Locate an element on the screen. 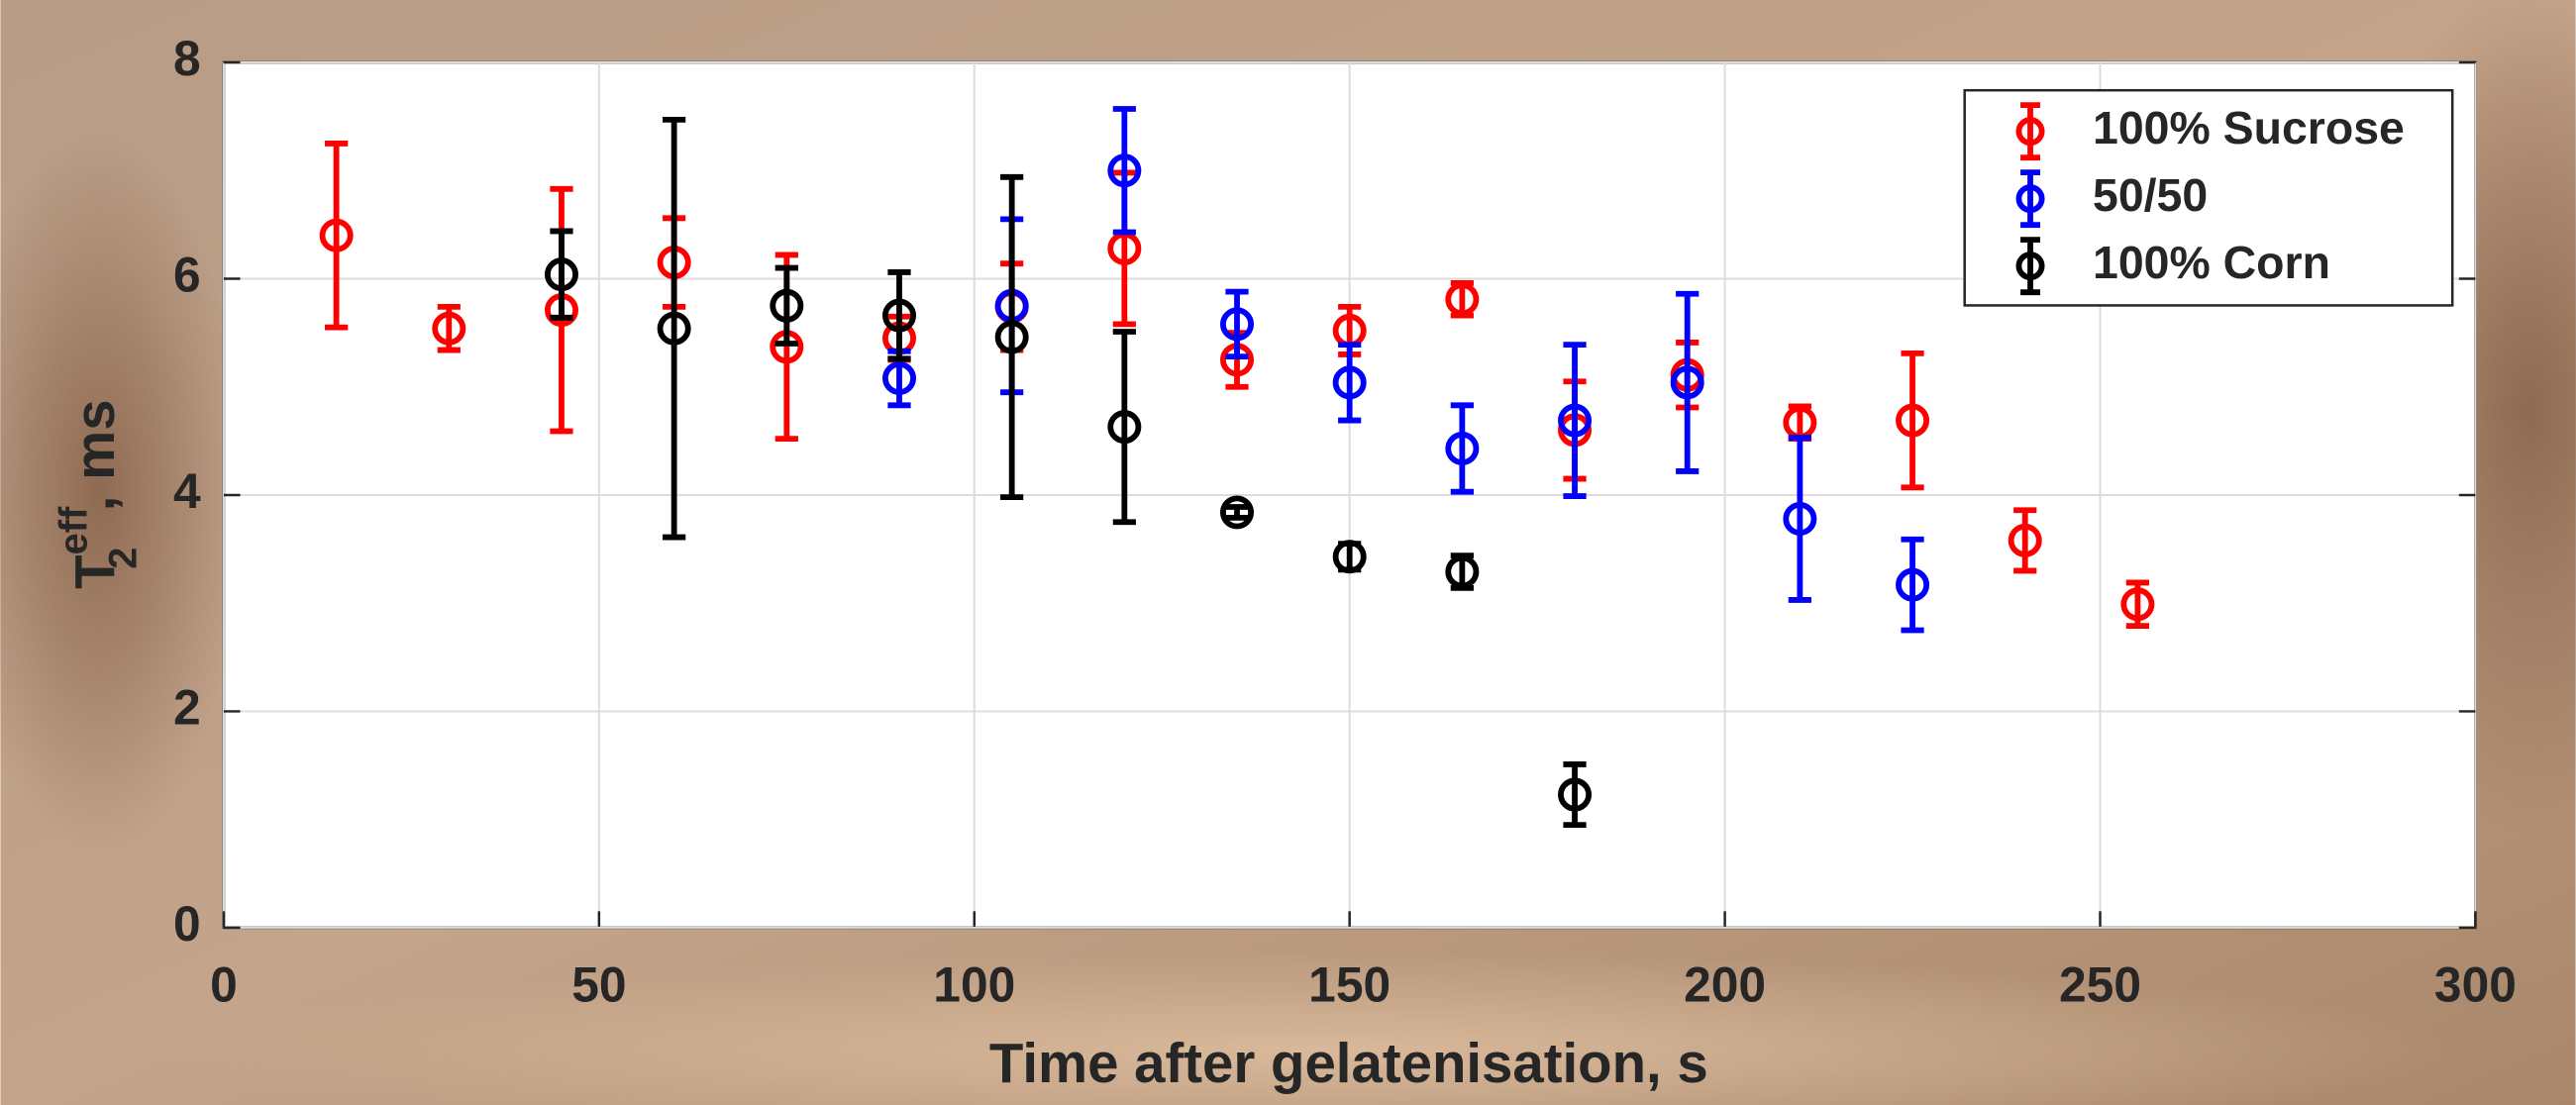 Image resolution: width=2576 pixels, height=1105 pixels. y-tick-label: 6 is located at coordinates (187, 275).